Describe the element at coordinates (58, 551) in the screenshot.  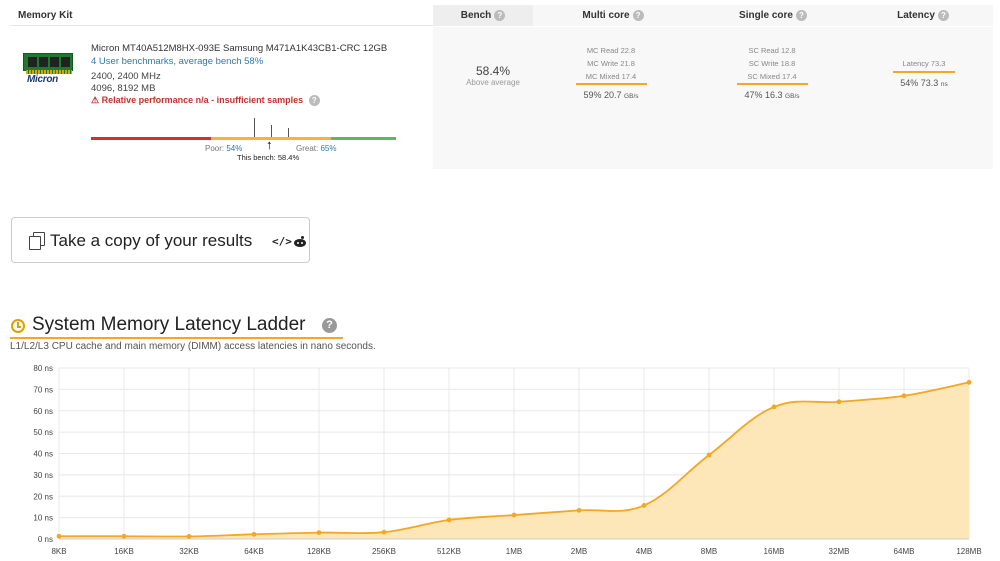
I see `x-tick-label: 8KB` at that location.